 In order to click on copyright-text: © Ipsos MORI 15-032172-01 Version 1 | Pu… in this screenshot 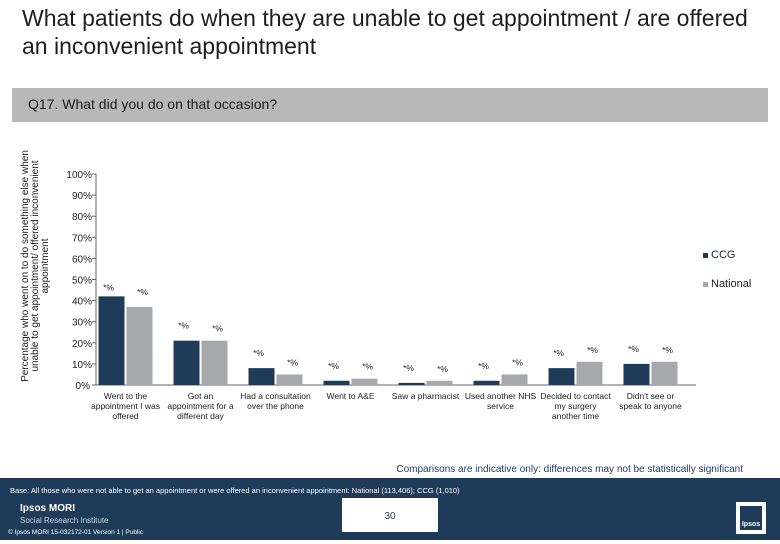, I will do `click(76, 532)`.